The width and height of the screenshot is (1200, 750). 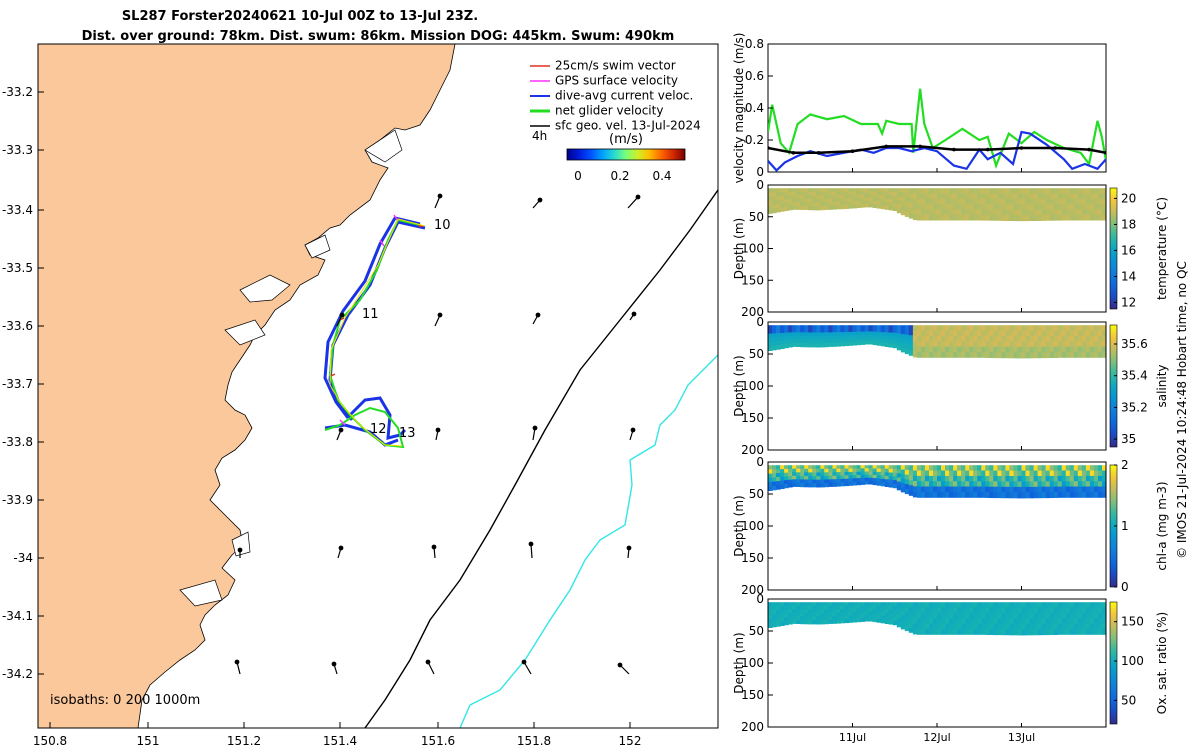 What do you see at coordinates (752, 450) in the screenshot?
I see `profile-ytick-label: 200` at bounding box center [752, 450].